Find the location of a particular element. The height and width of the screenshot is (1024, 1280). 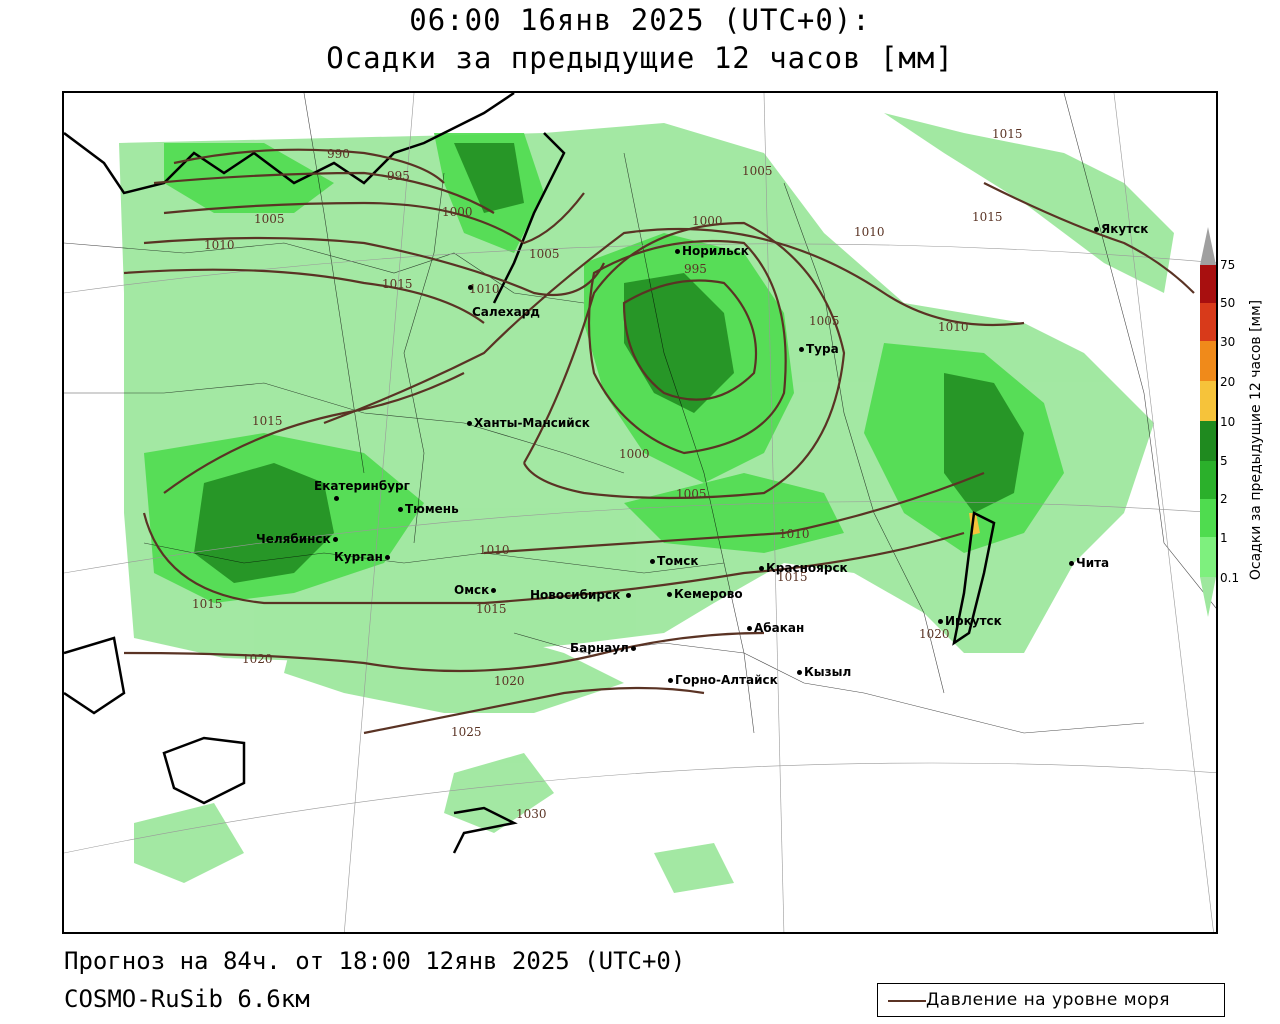

colorbar-tick: 0.1 is located at coordinates (1230, 578).